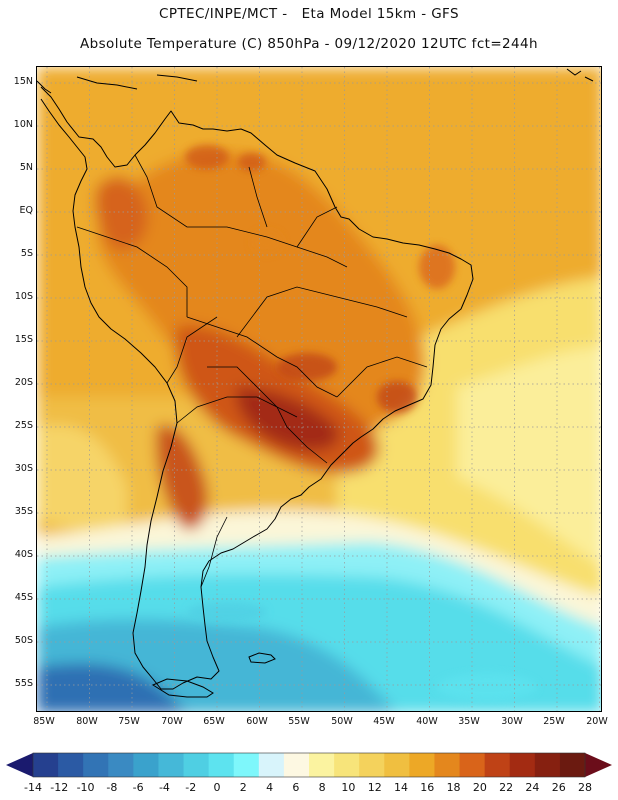 The height and width of the screenshot is (800, 618). Describe the element at coordinates (23, 124) in the screenshot. I see `lat-label: 10N` at that location.